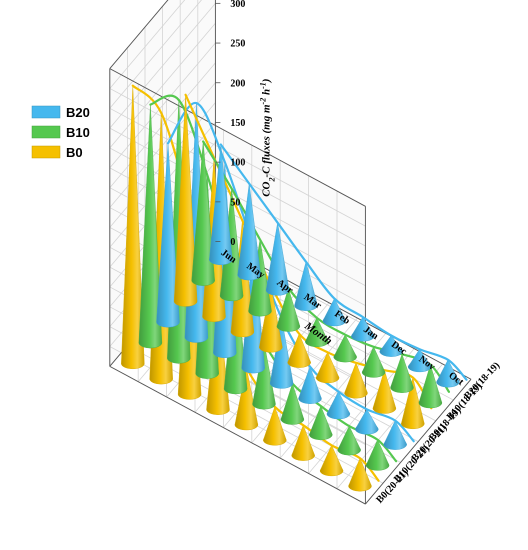  Describe the element at coordinates (237, 5) in the screenshot. I see `z-tick-label: 300` at that location.